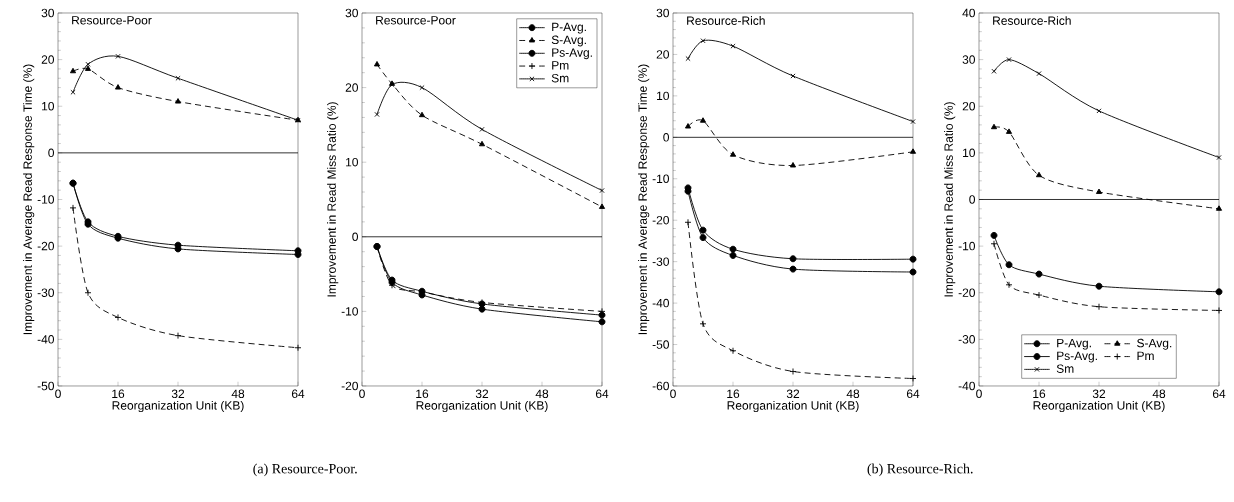  Describe the element at coordinates (969, 13) in the screenshot. I see `y-tick-label: 40` at that location.